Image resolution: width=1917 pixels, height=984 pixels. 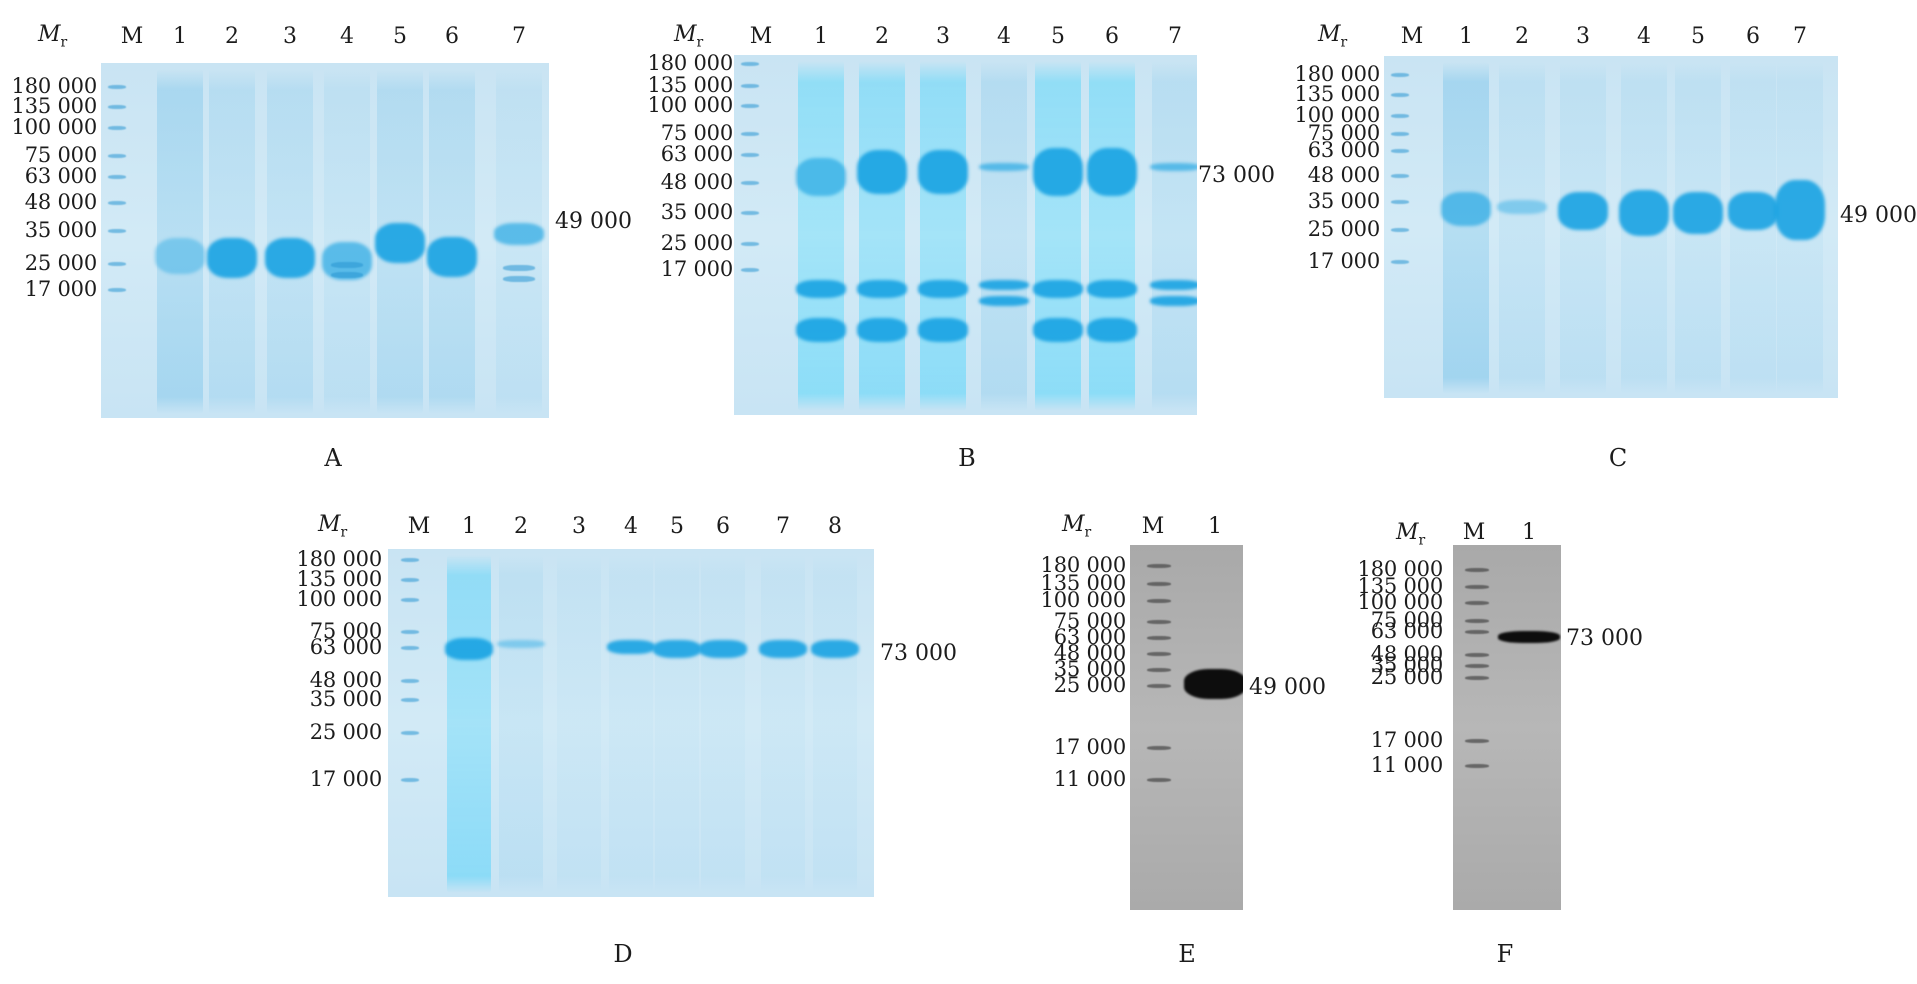 I want to click on gel-image-a, so click(x=325, y=240).